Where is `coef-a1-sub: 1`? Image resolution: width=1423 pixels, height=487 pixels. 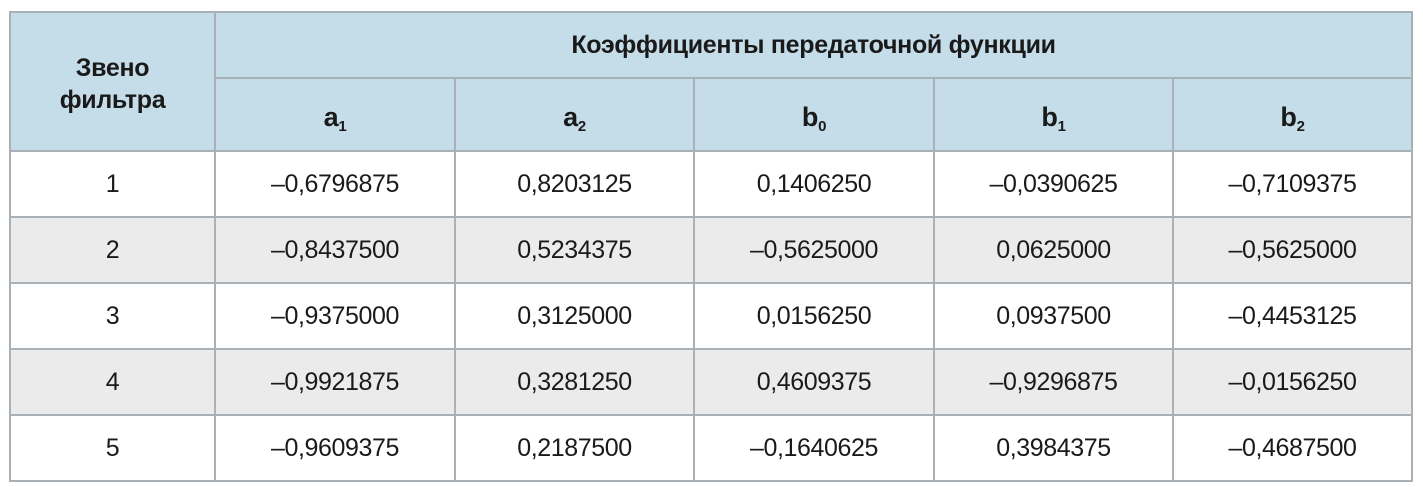 coef-a1-sub: 1 is located at coordinates (342, 126).